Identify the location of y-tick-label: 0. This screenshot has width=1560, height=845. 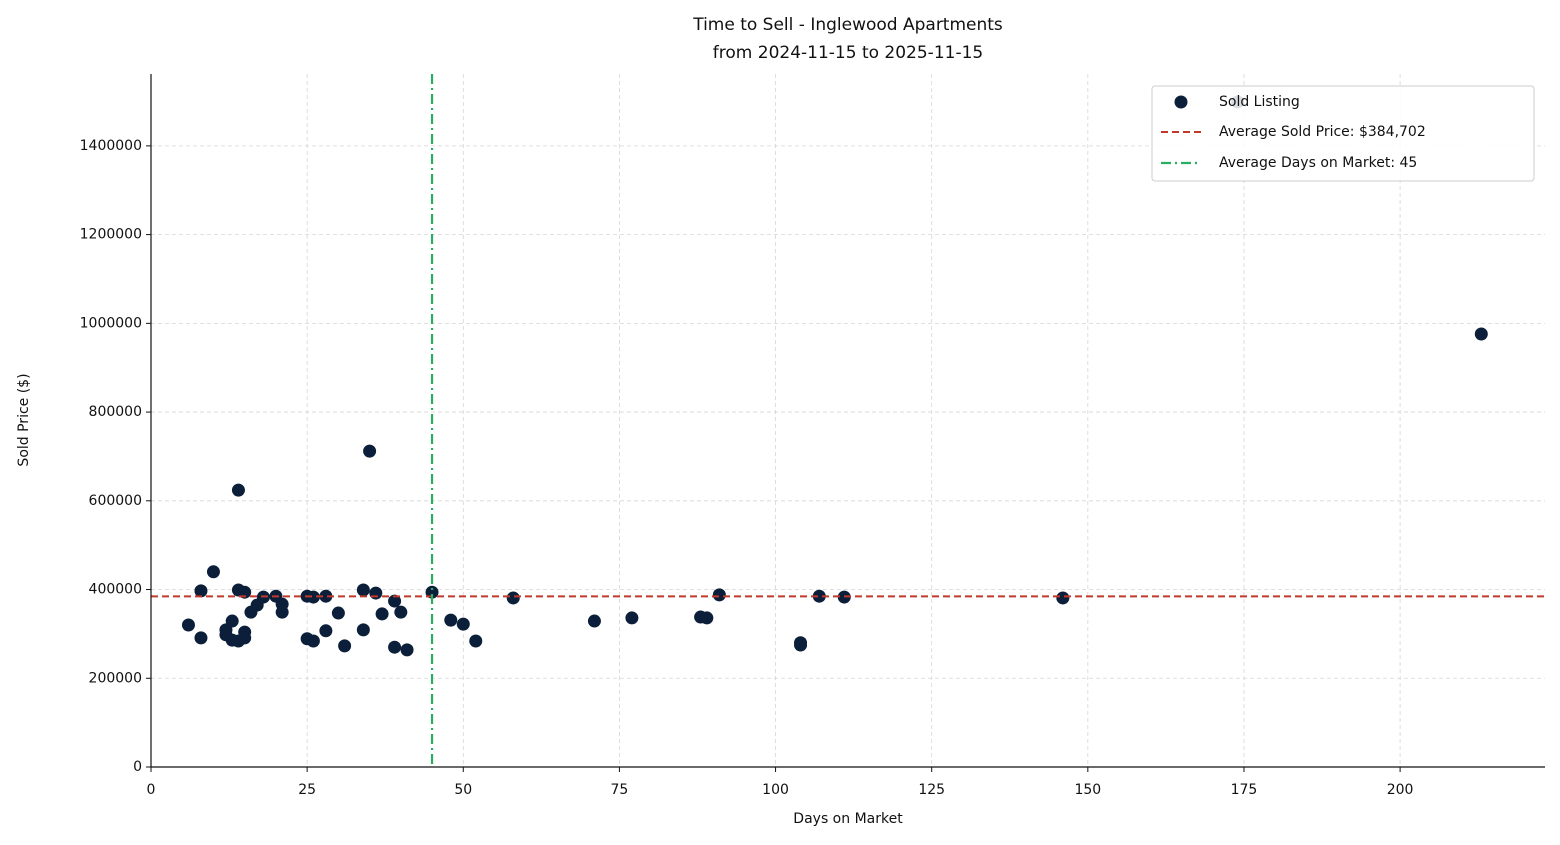
(137, 767).